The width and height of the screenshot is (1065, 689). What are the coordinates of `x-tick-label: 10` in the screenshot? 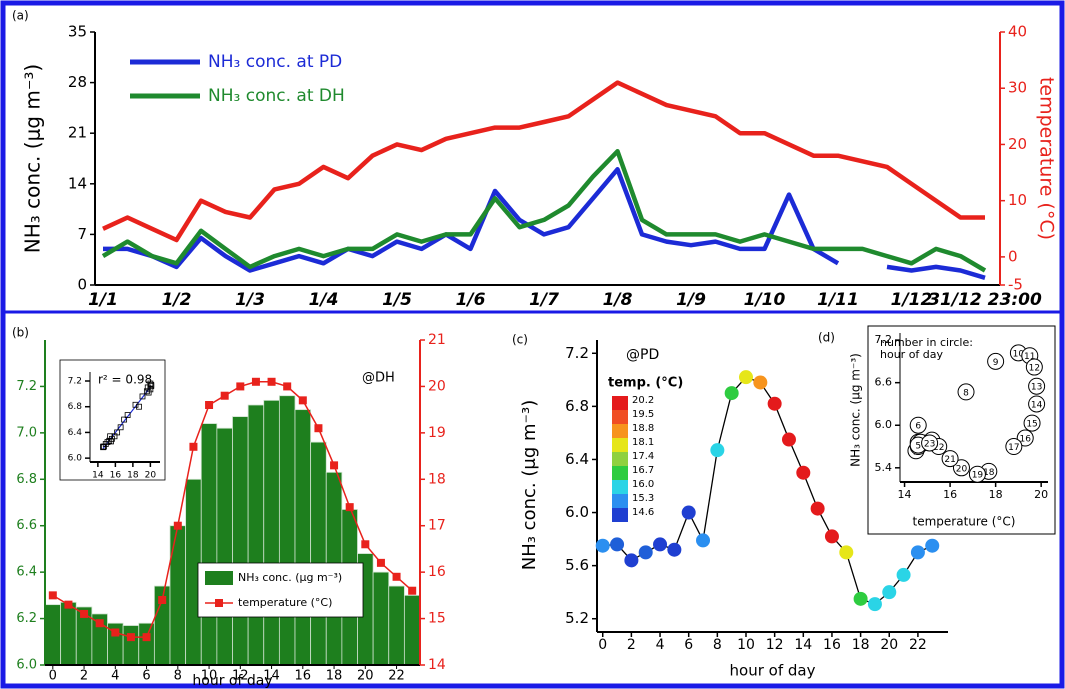 It's located at (746, 645).